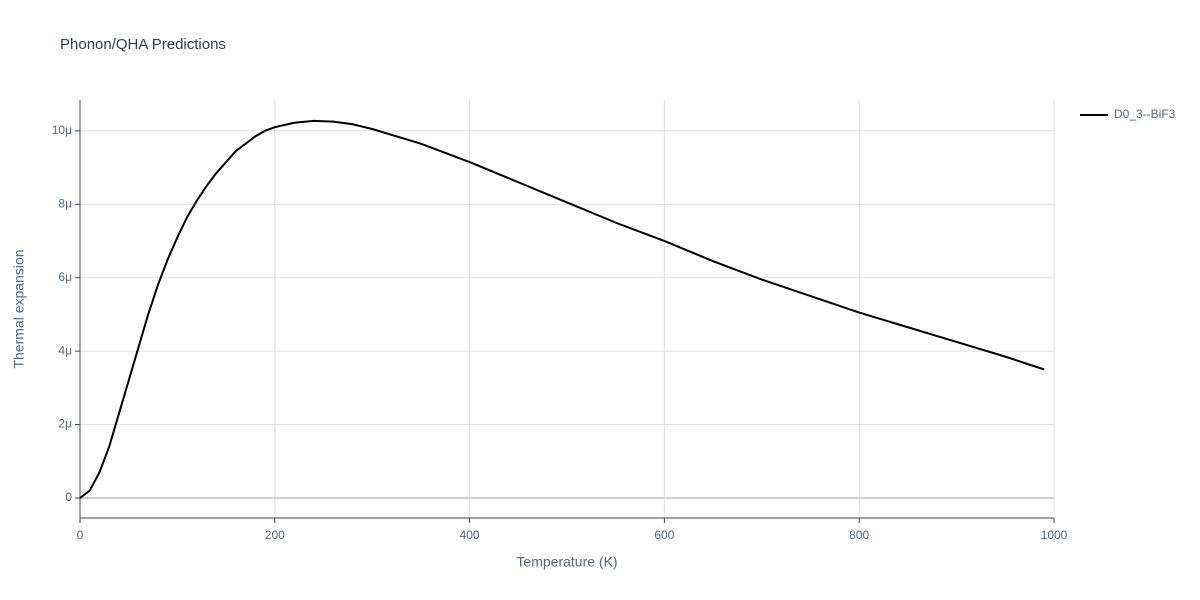 The height and width of the screenshot is (600, 1200). I want to click on x-tick-label: 400, so click(470, 535).